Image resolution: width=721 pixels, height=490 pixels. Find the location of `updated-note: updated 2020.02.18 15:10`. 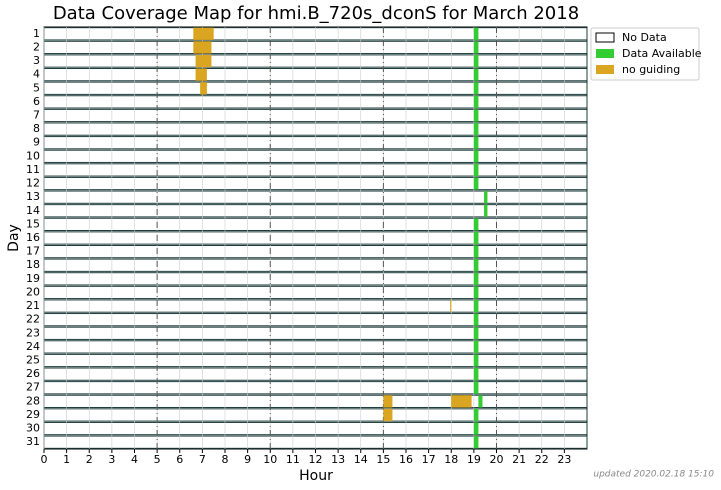

updated-note: updated 2020.02.18 15:10 is located at coordinates (653, 475).